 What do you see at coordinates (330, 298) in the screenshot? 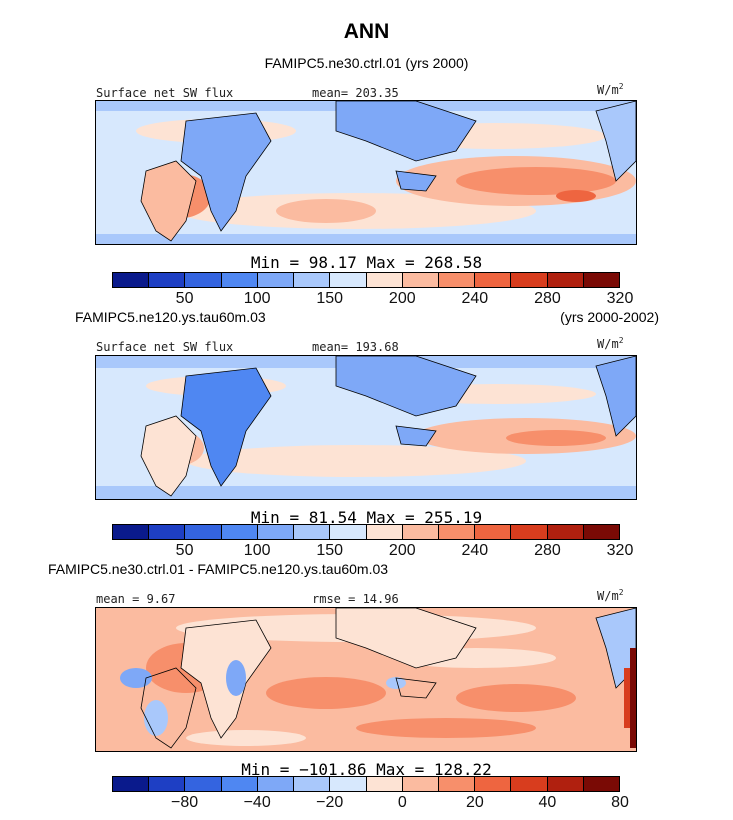
I see `panel1-colorbar-tick-label: 150` at bounding box center [330, 298].